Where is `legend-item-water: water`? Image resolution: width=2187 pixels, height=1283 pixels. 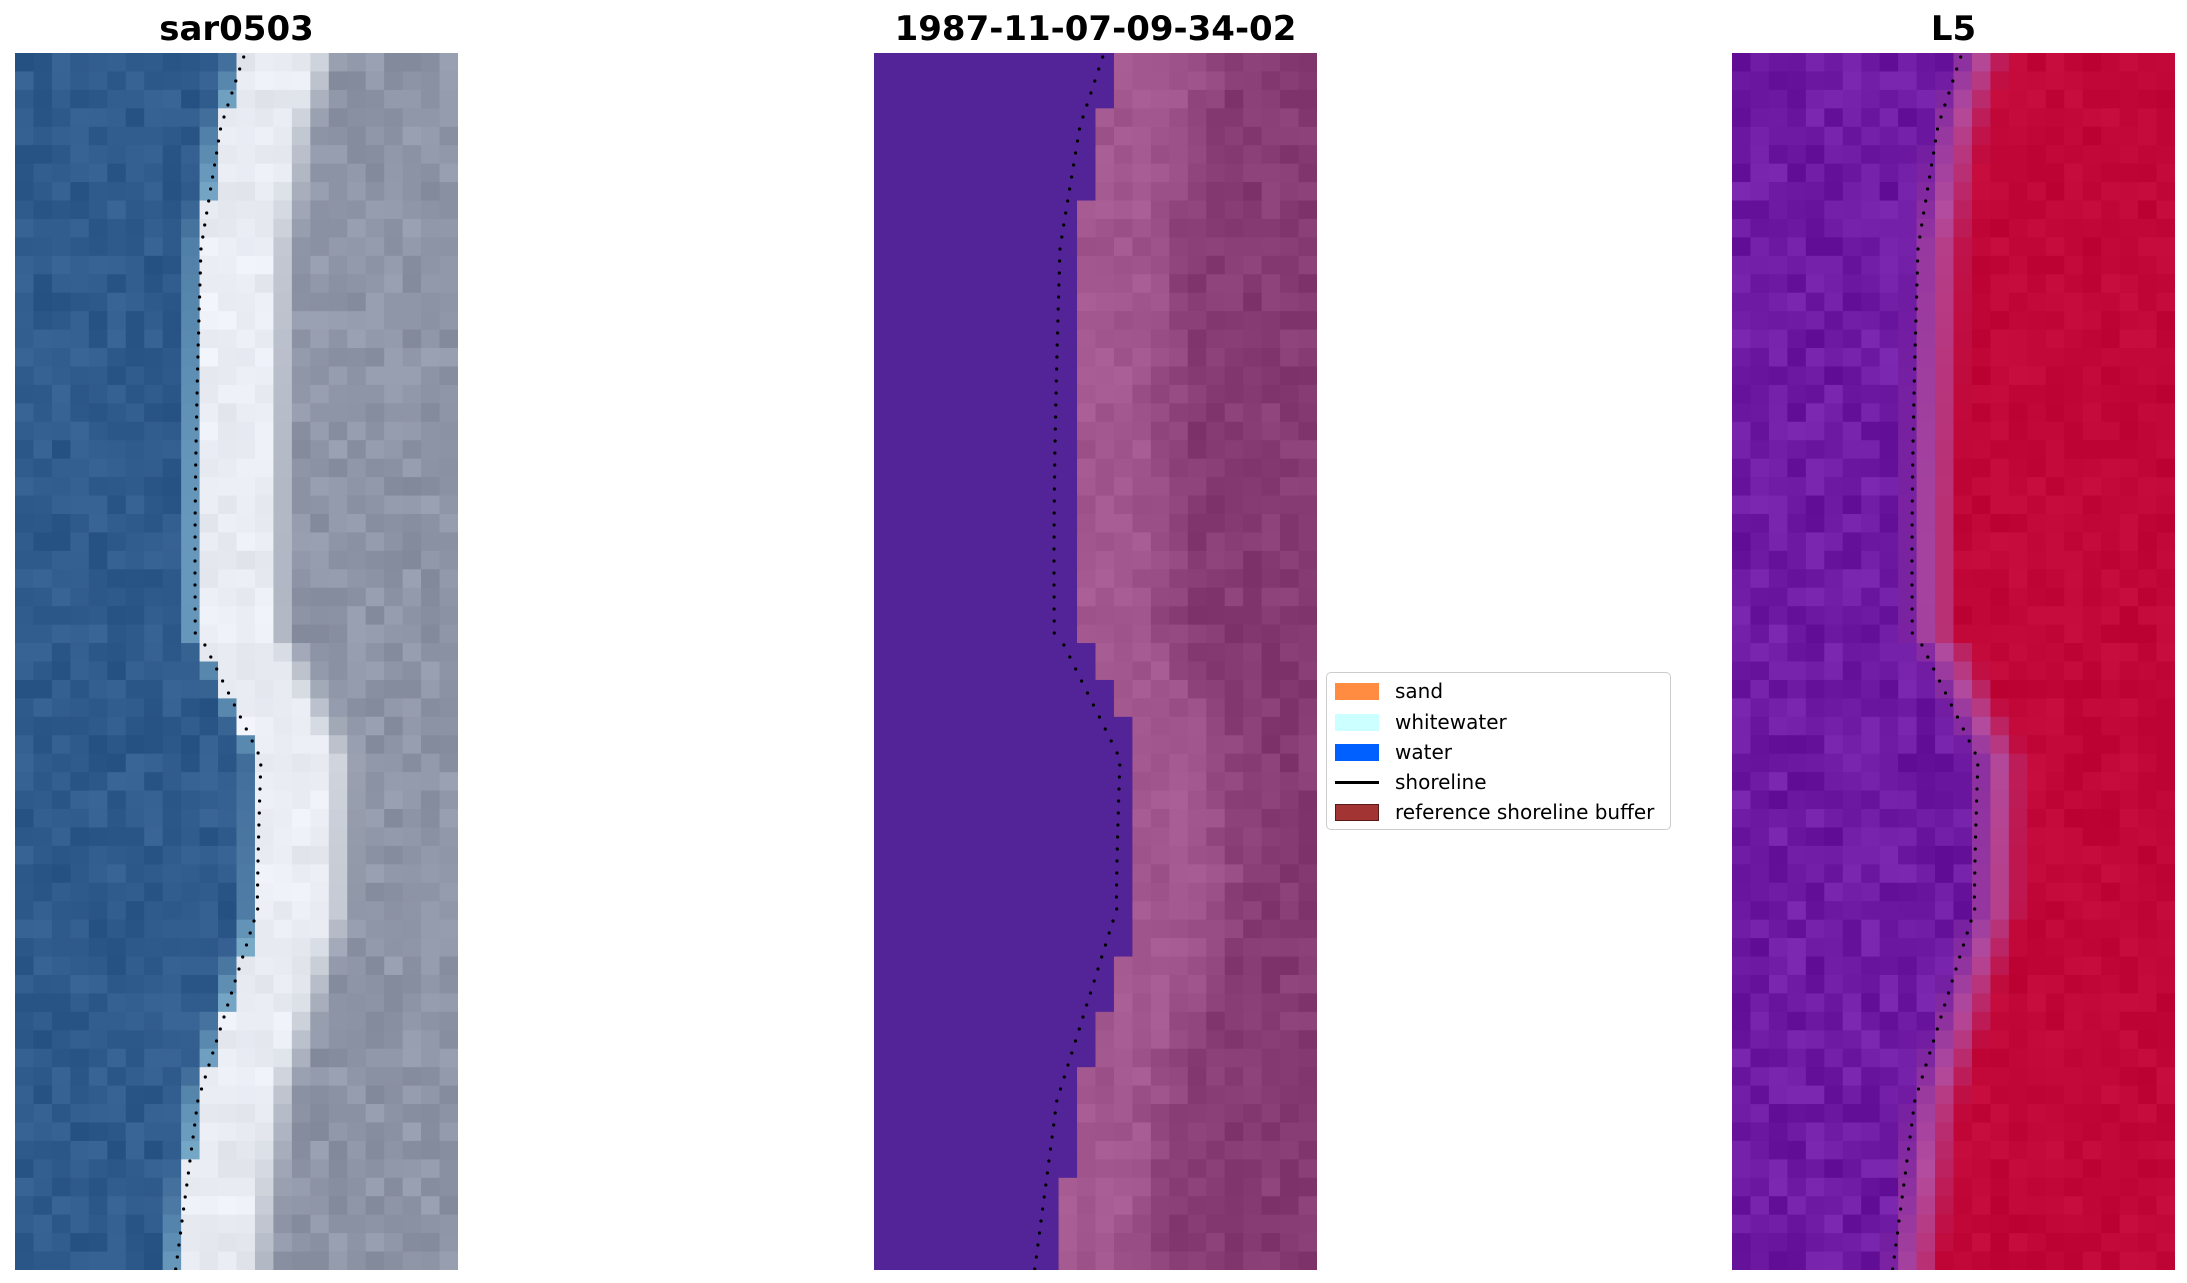 legend-item-water: water is located at coordinates (1393, 752).